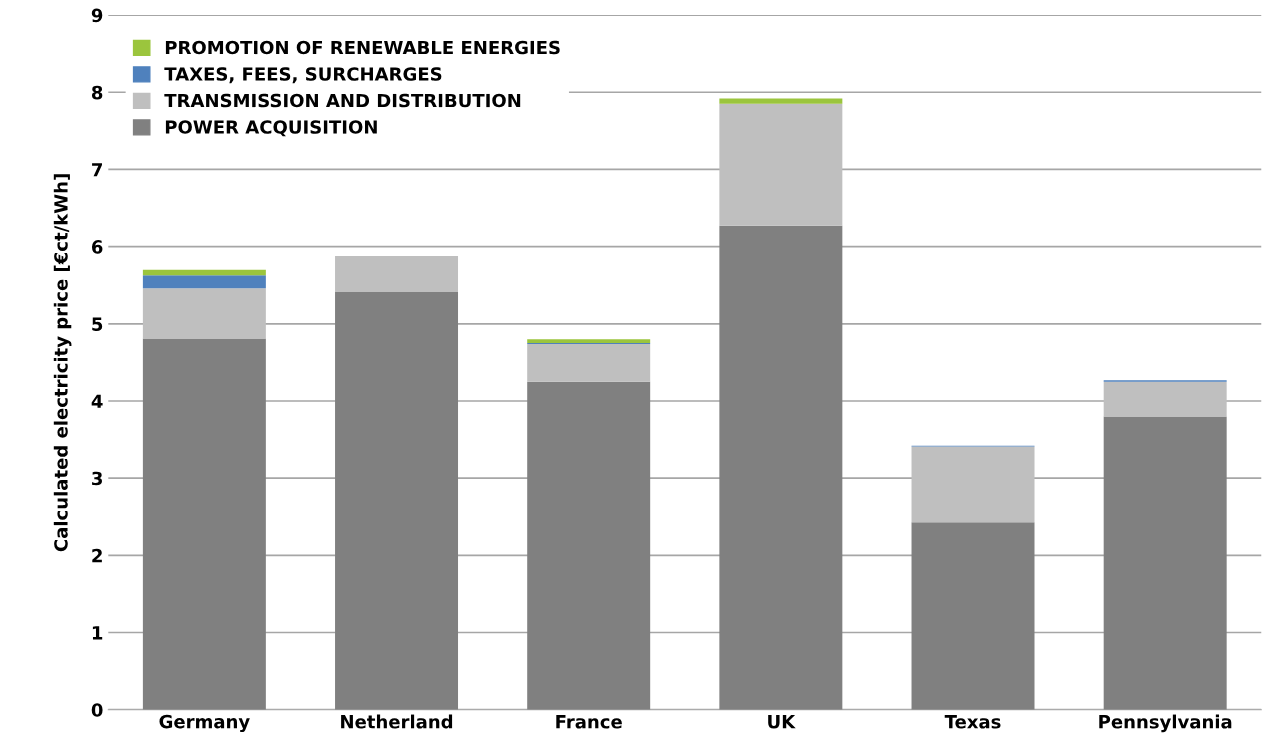  Describe the element at coordinates (342, 100) in the screenshot. I see `legend-label: TRANSMISSION AND DISTRIBUTION` at that location.